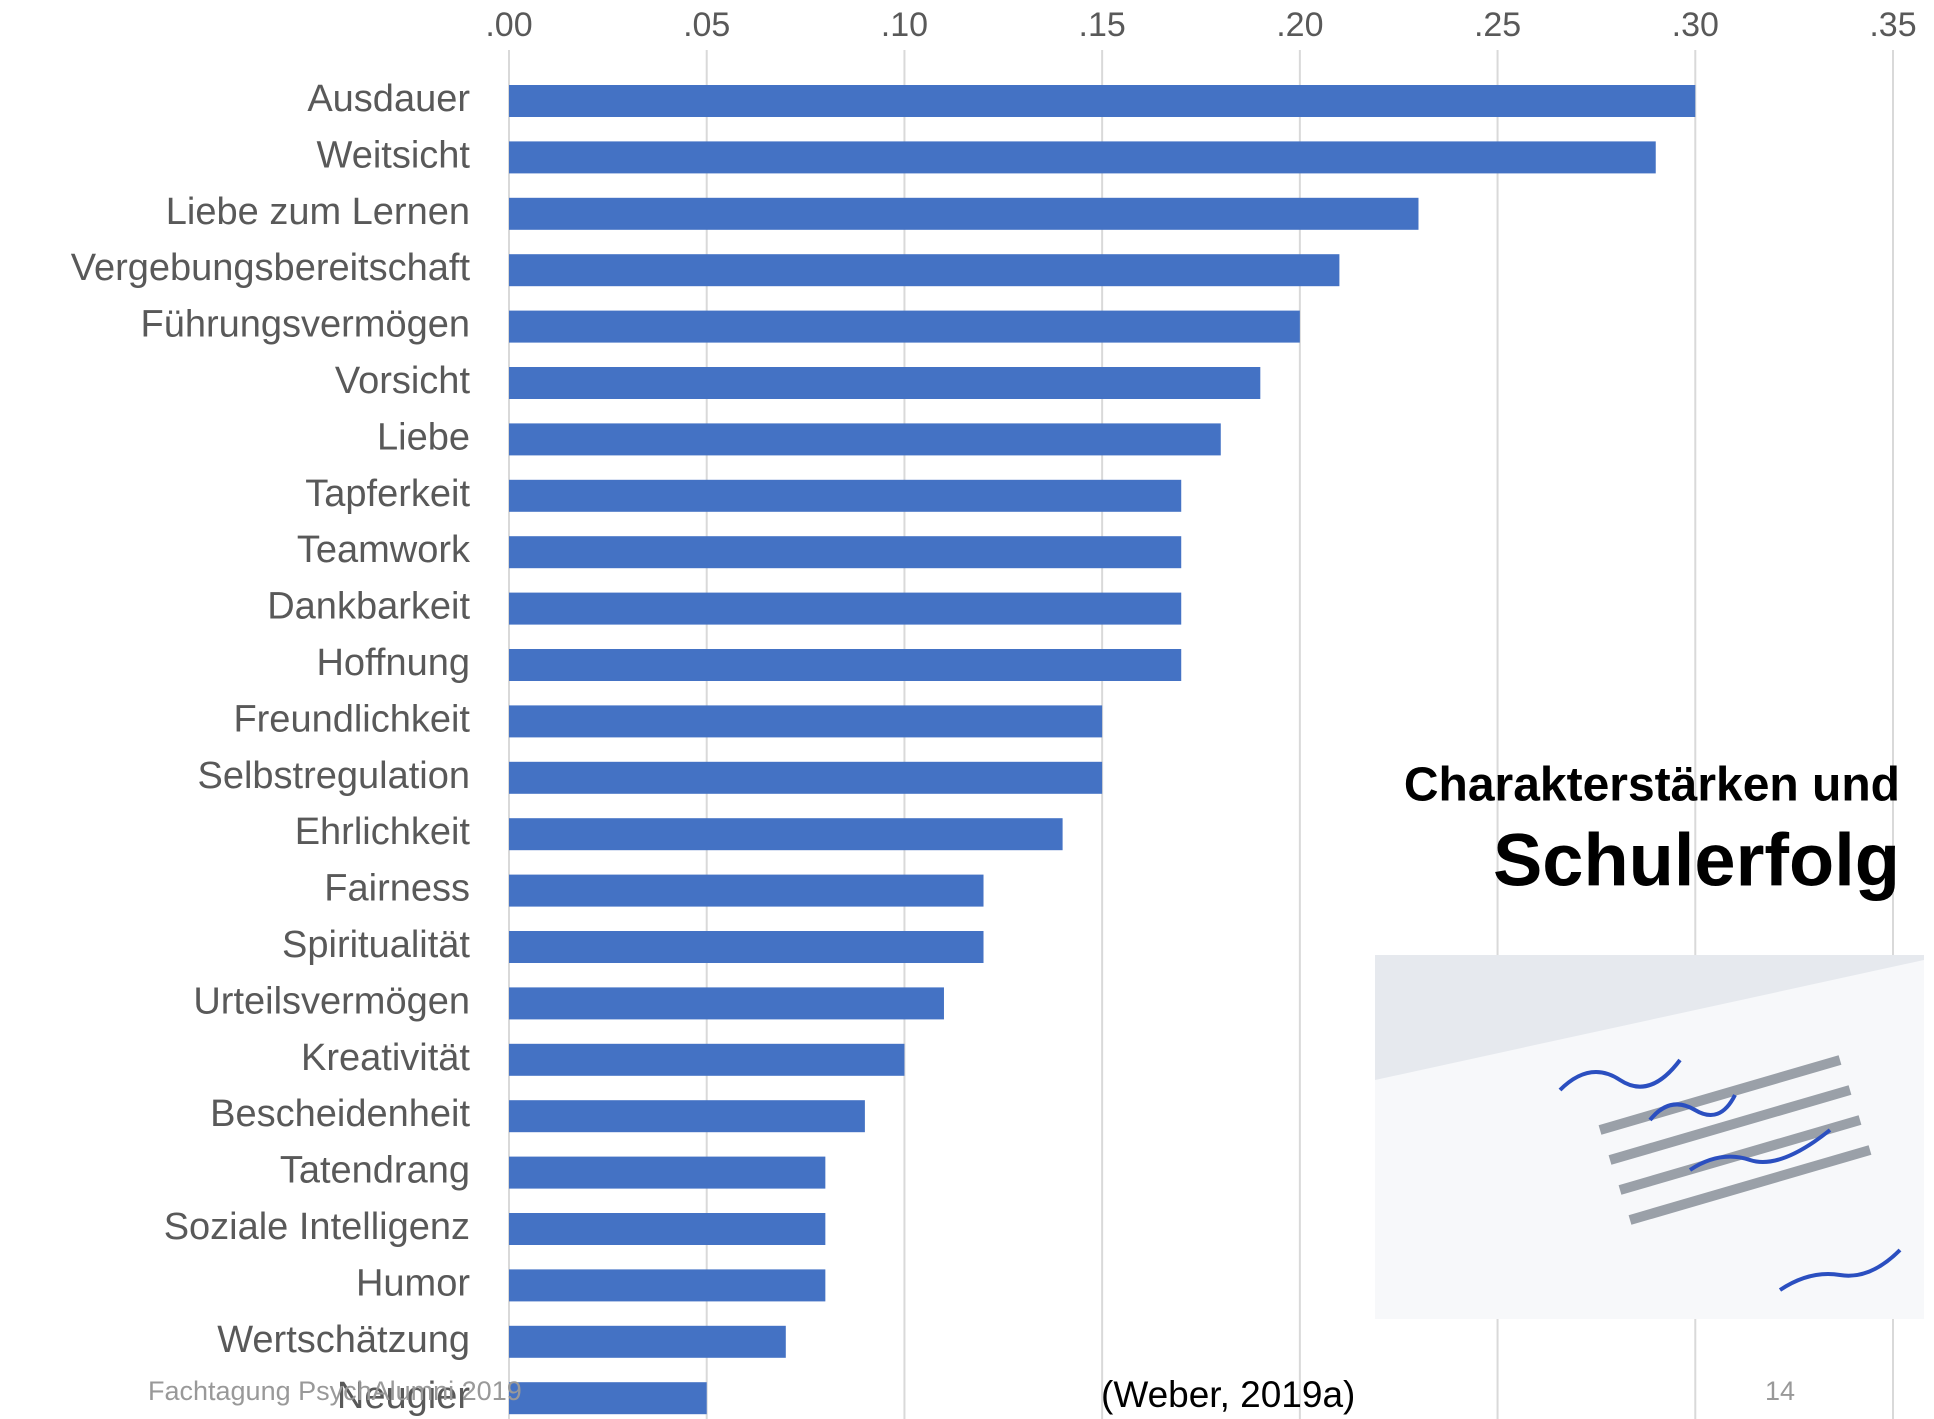  Describe the element at coordinates (394, 155) in the screenshot. I see `y-tick-label: Weitsicht` at that location.